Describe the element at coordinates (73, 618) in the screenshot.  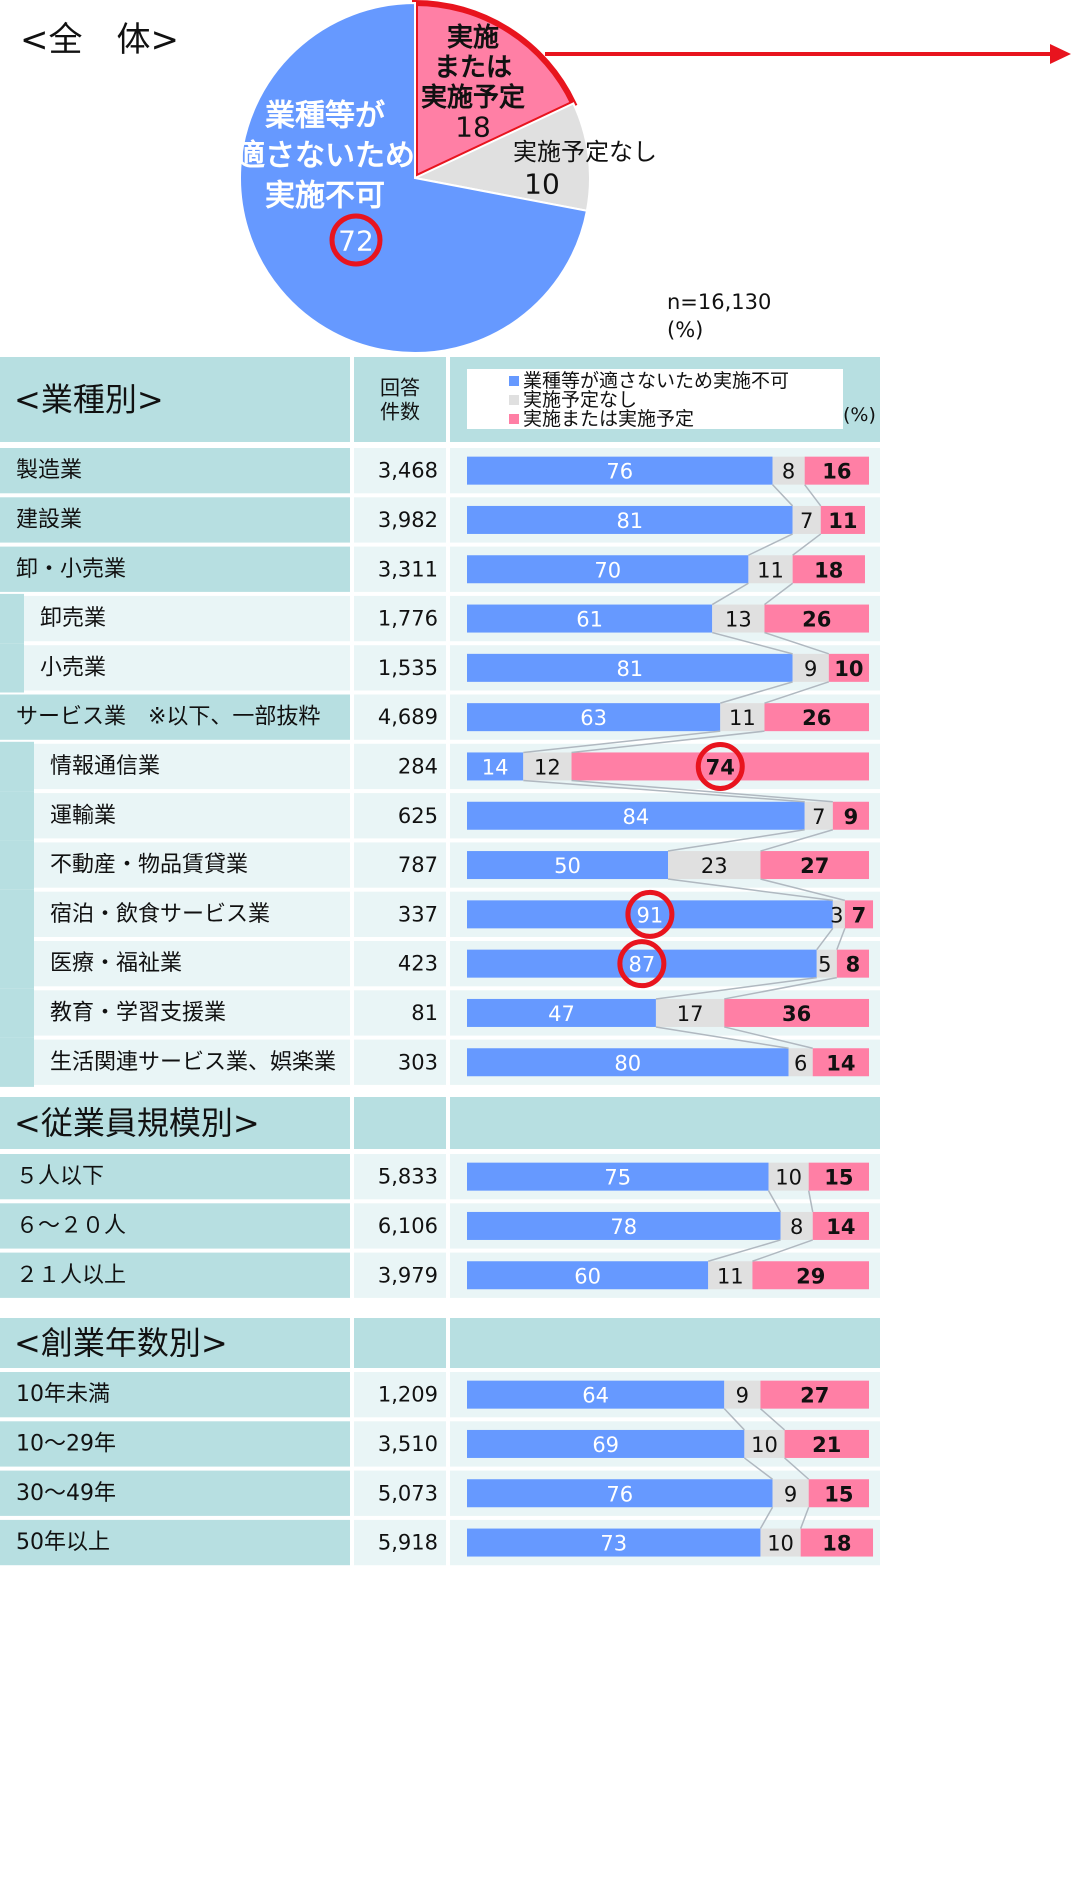
I see `row-label: 卸売業` at that location.